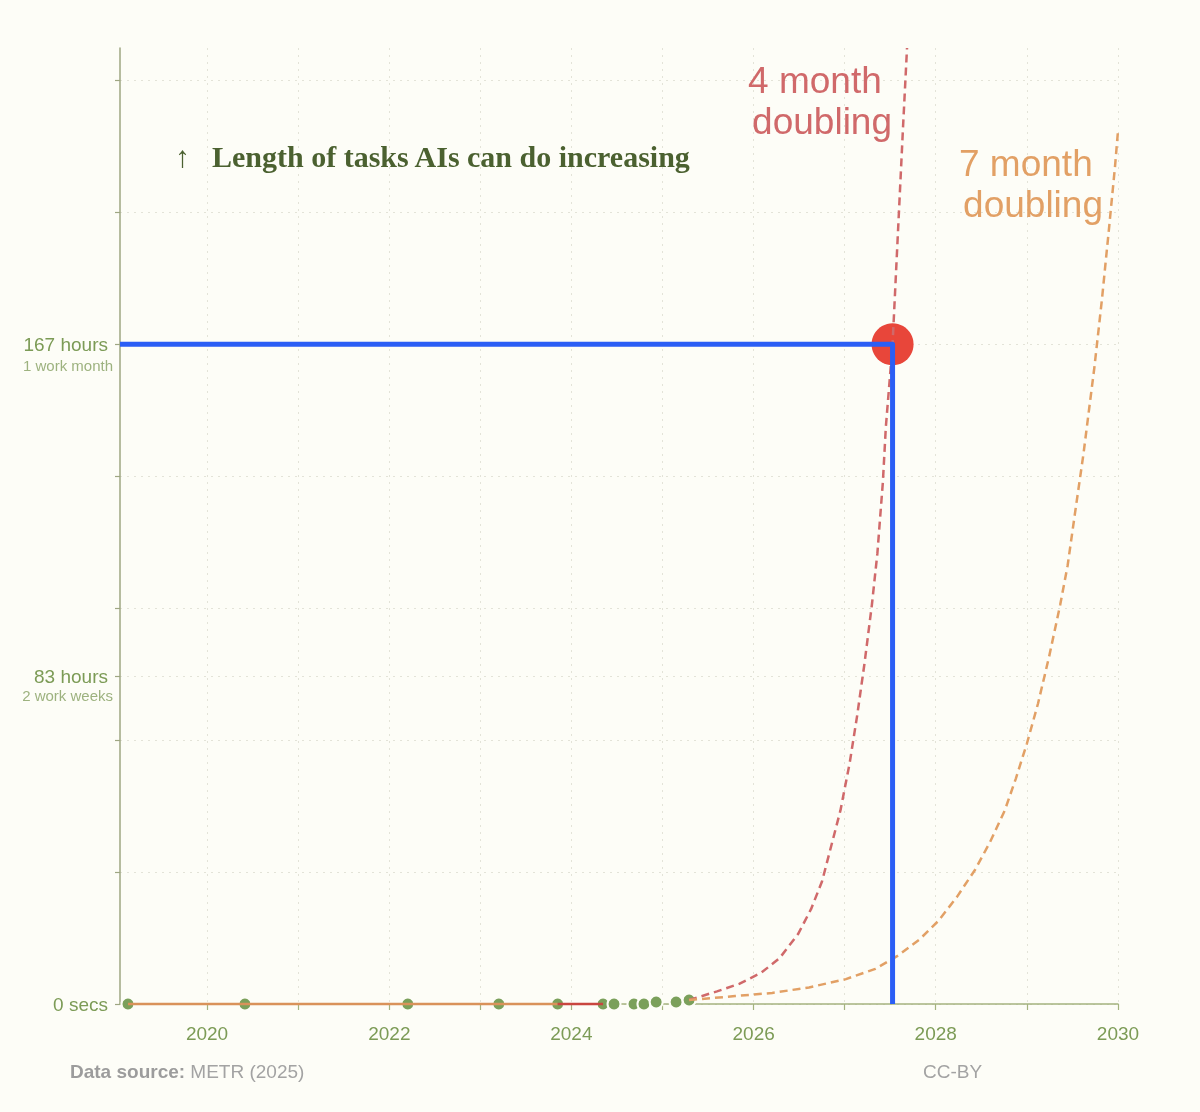 The width and height of the screenshot is (1200, 1112). Describe the element at coordinates (207, 1033) in the screenshot. I see `x-tick-label: 2020` at that location.